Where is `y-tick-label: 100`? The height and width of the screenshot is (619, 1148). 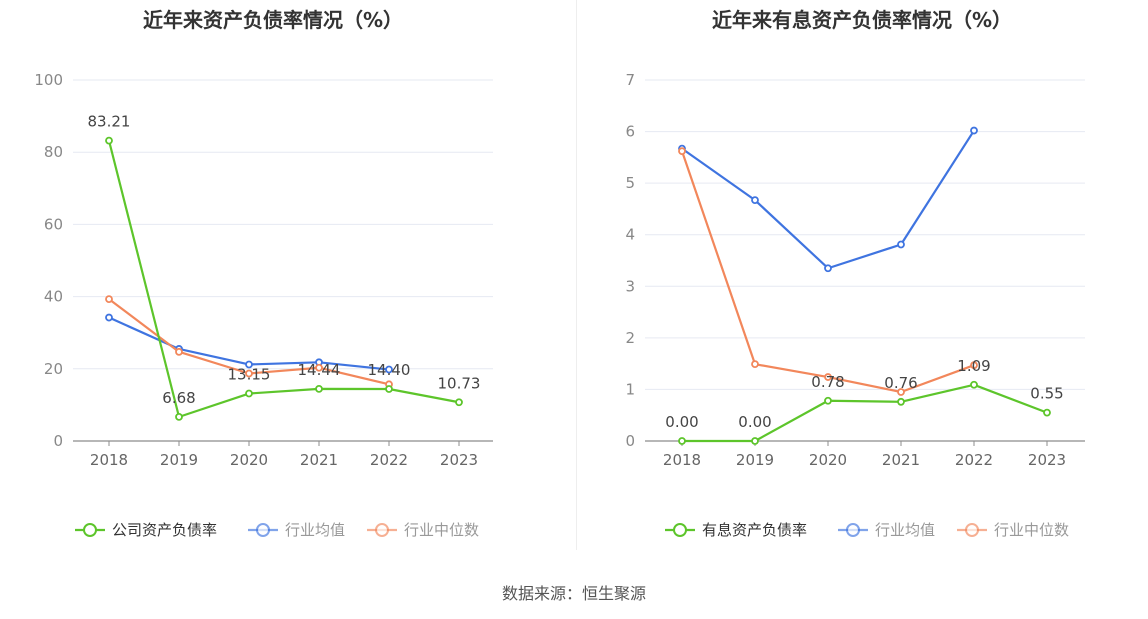
y-tick-label: 100 is located at coordinates (48, 80).